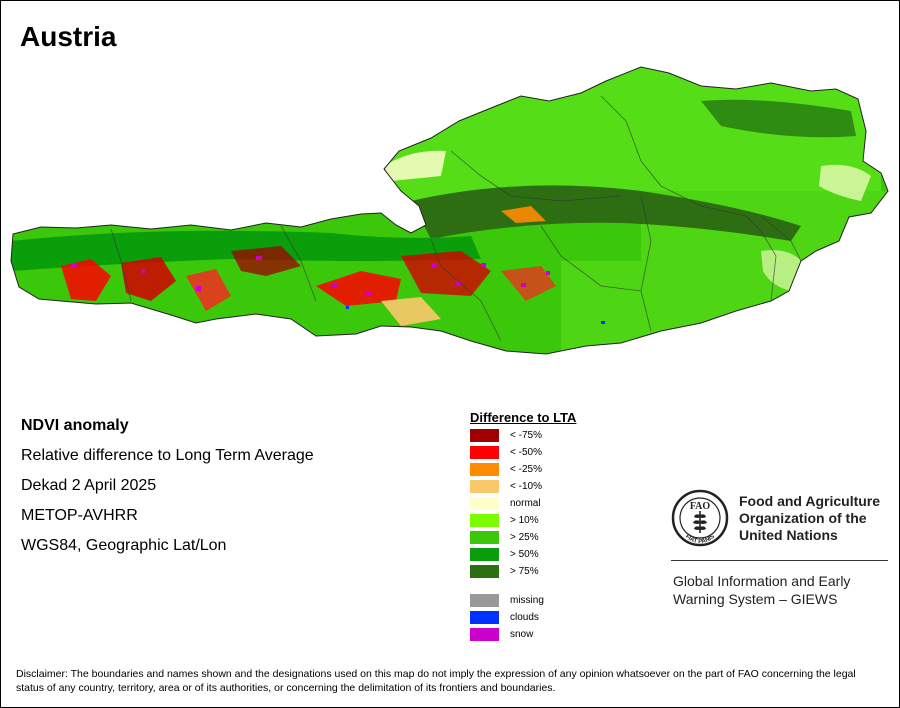 The height and width of the screenshot is (708, 900). I want to click on legend-row: snow, so click(523, 635).